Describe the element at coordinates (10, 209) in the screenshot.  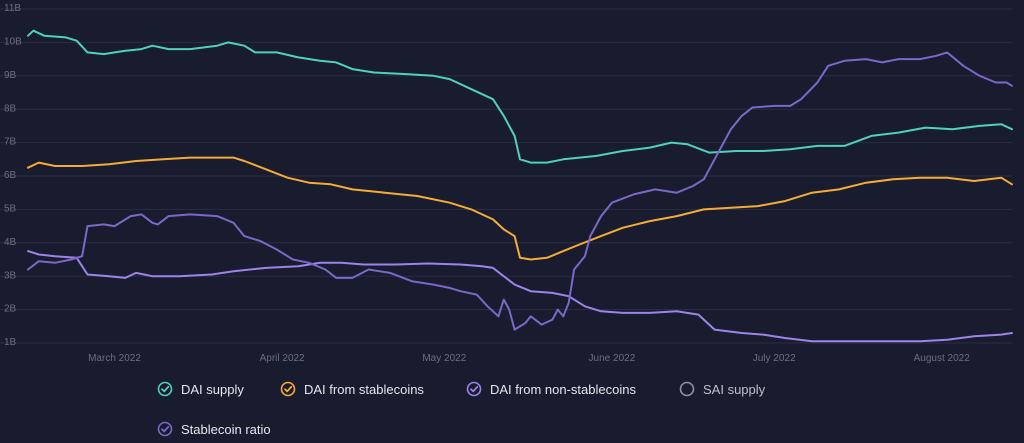
I see `y-tick-label: 5B` at that location.